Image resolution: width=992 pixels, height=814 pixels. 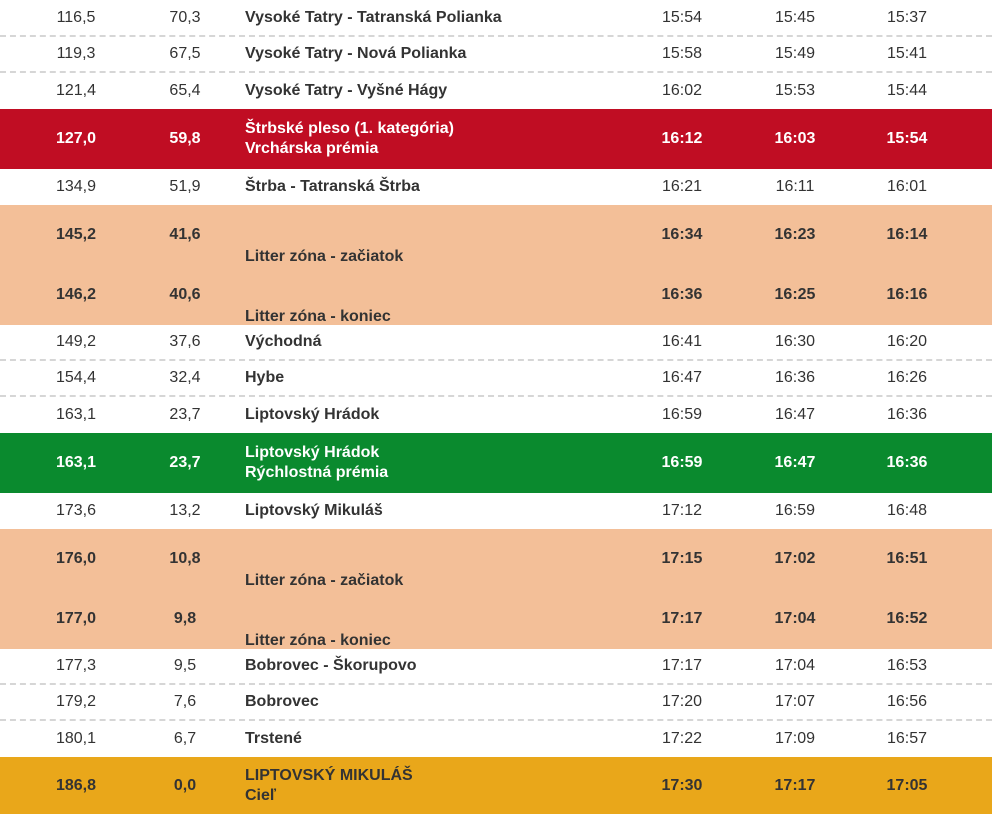 I want to click on place-cell: Vysoké Tatry - Tatranská Polianka, so click(x=445, y=17).